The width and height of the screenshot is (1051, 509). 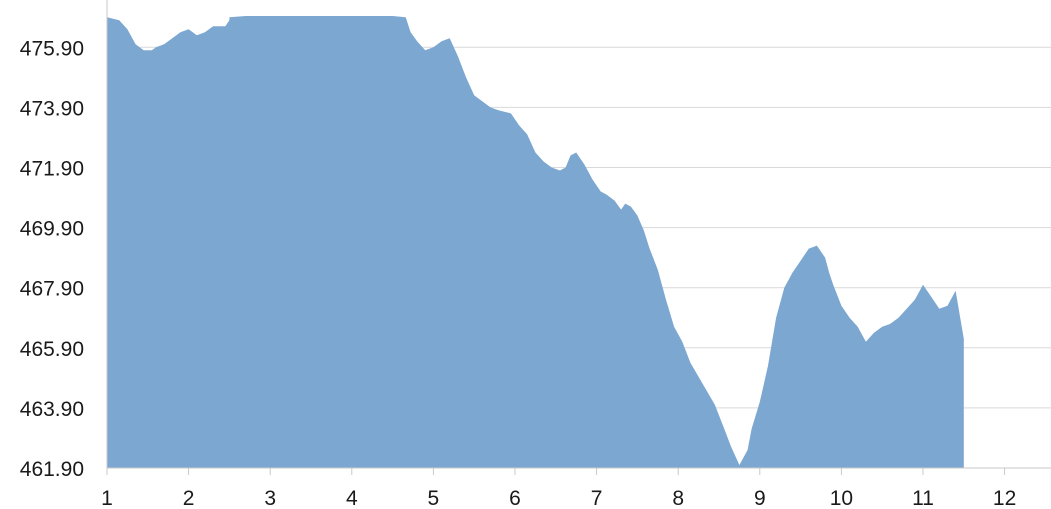 What do you see at coordinates (434, 498) in the screenshot?
I see `x-tick-label: 5` at bounding box center [434, 498].